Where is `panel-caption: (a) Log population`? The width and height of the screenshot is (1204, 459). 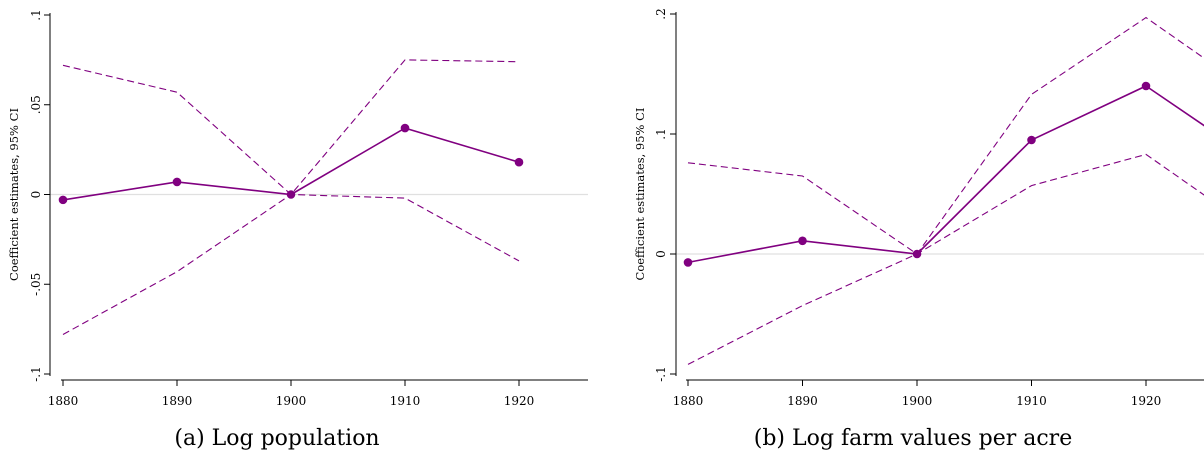 panel-caption: (a) Log population is located at coordinates (276, 438).